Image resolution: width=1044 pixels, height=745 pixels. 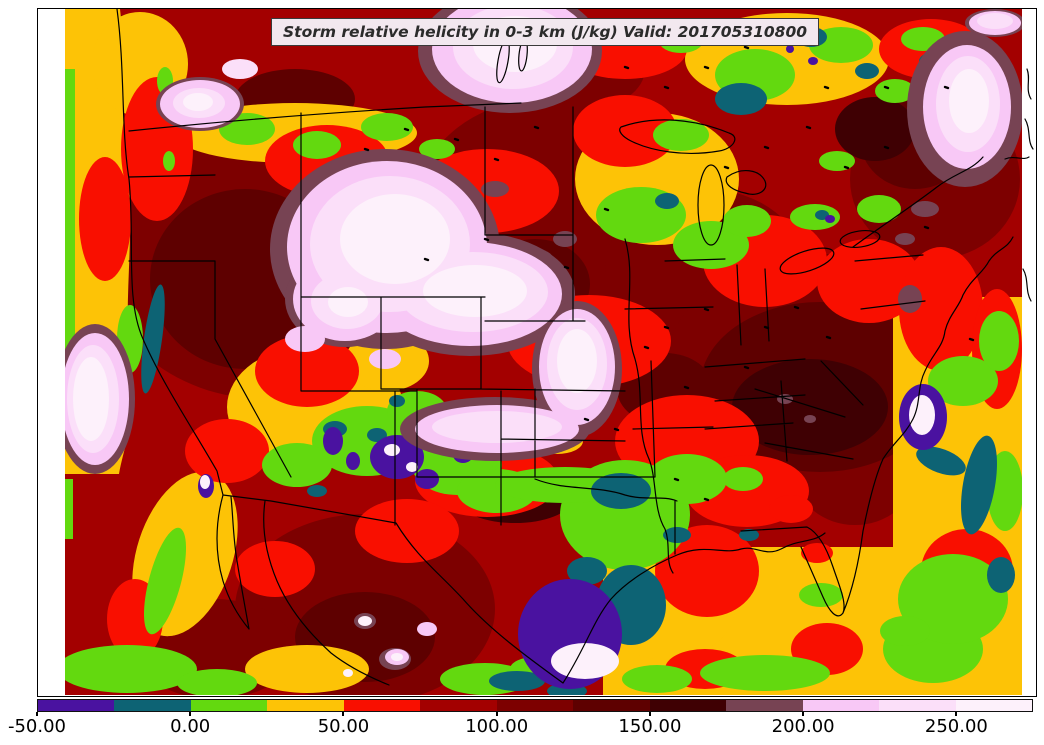 What do you see at coordinates (343, 726) in the screenshot?
I see `colorbar-tick-label: 50.00` at bounding box center [343, 726].